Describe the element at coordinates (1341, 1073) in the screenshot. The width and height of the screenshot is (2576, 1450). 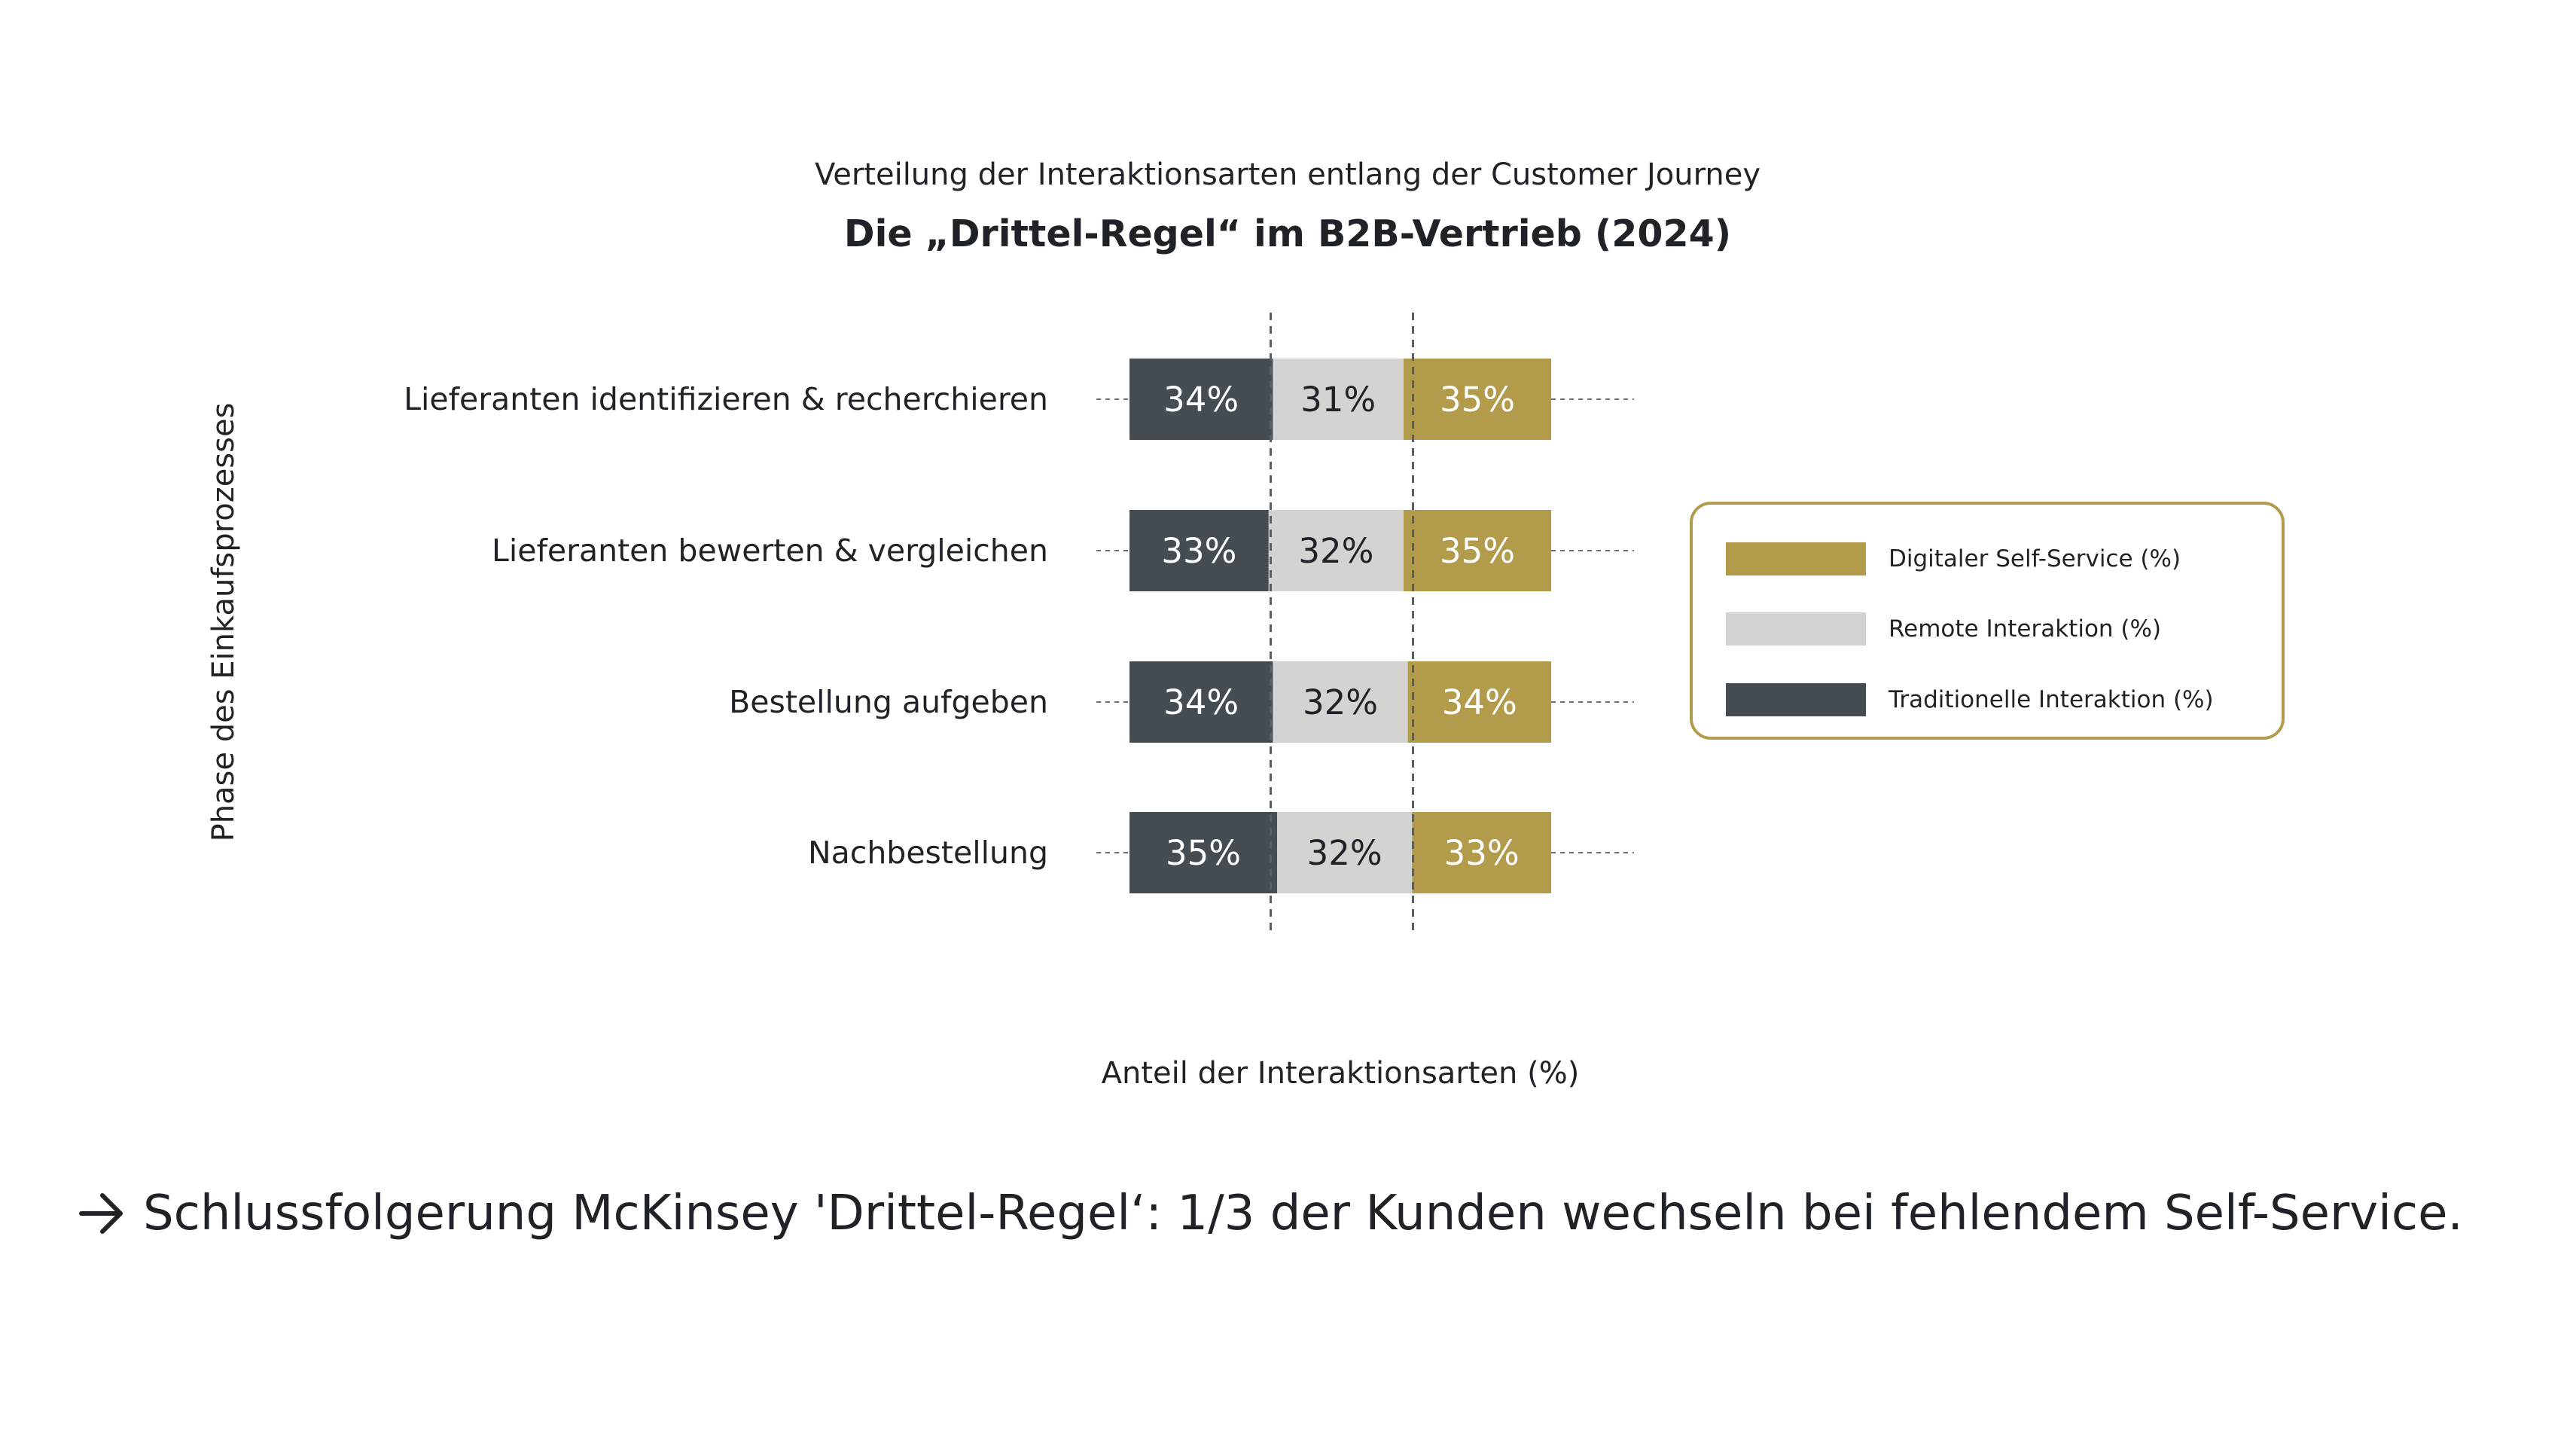
I see `x-axis-label: Anteil der Interaktionsarten (%)` at that location.